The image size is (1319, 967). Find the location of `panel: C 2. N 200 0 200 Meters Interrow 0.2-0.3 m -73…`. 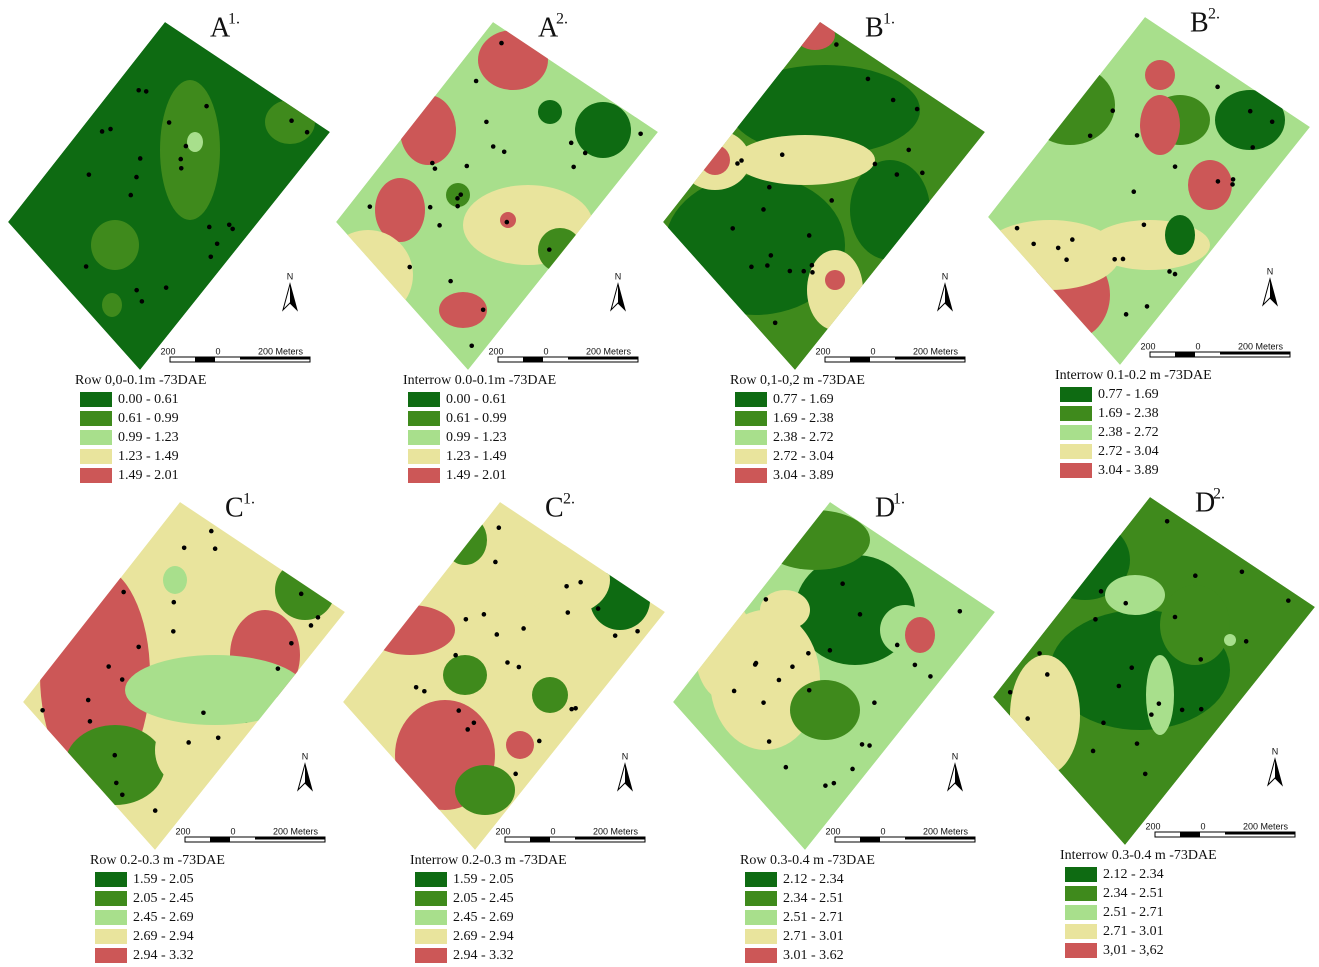

panel: C 2. N 200 0 200 Meters Interrow 0.2-0.3 m -73… is located at coordinates (504, 727).